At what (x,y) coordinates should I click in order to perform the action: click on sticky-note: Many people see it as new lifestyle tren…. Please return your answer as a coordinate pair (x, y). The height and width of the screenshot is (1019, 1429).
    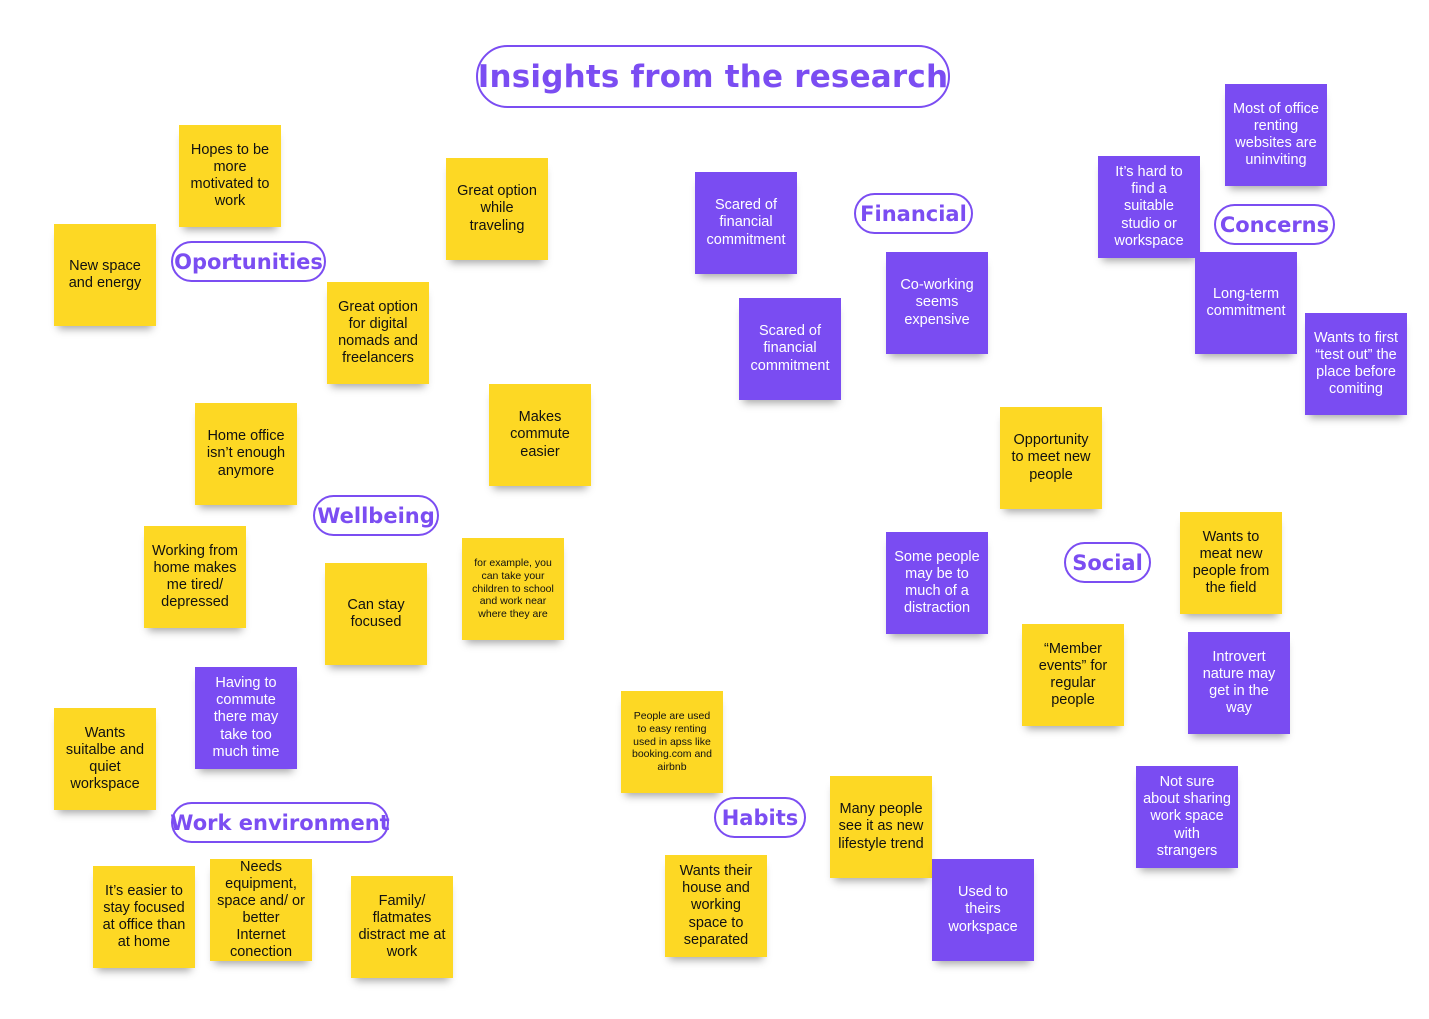
    Looking at the image, I should click on (881, 827).